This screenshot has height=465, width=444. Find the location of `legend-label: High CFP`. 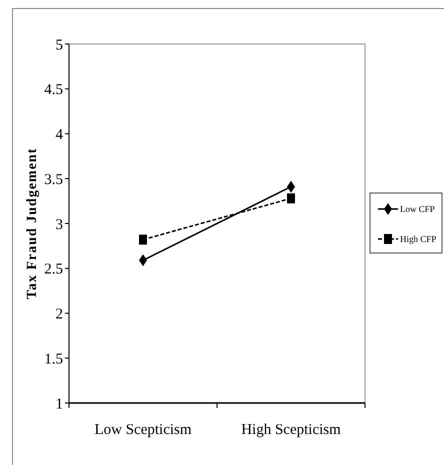

legend-label: High CFP is located at coordinates (418, 239).